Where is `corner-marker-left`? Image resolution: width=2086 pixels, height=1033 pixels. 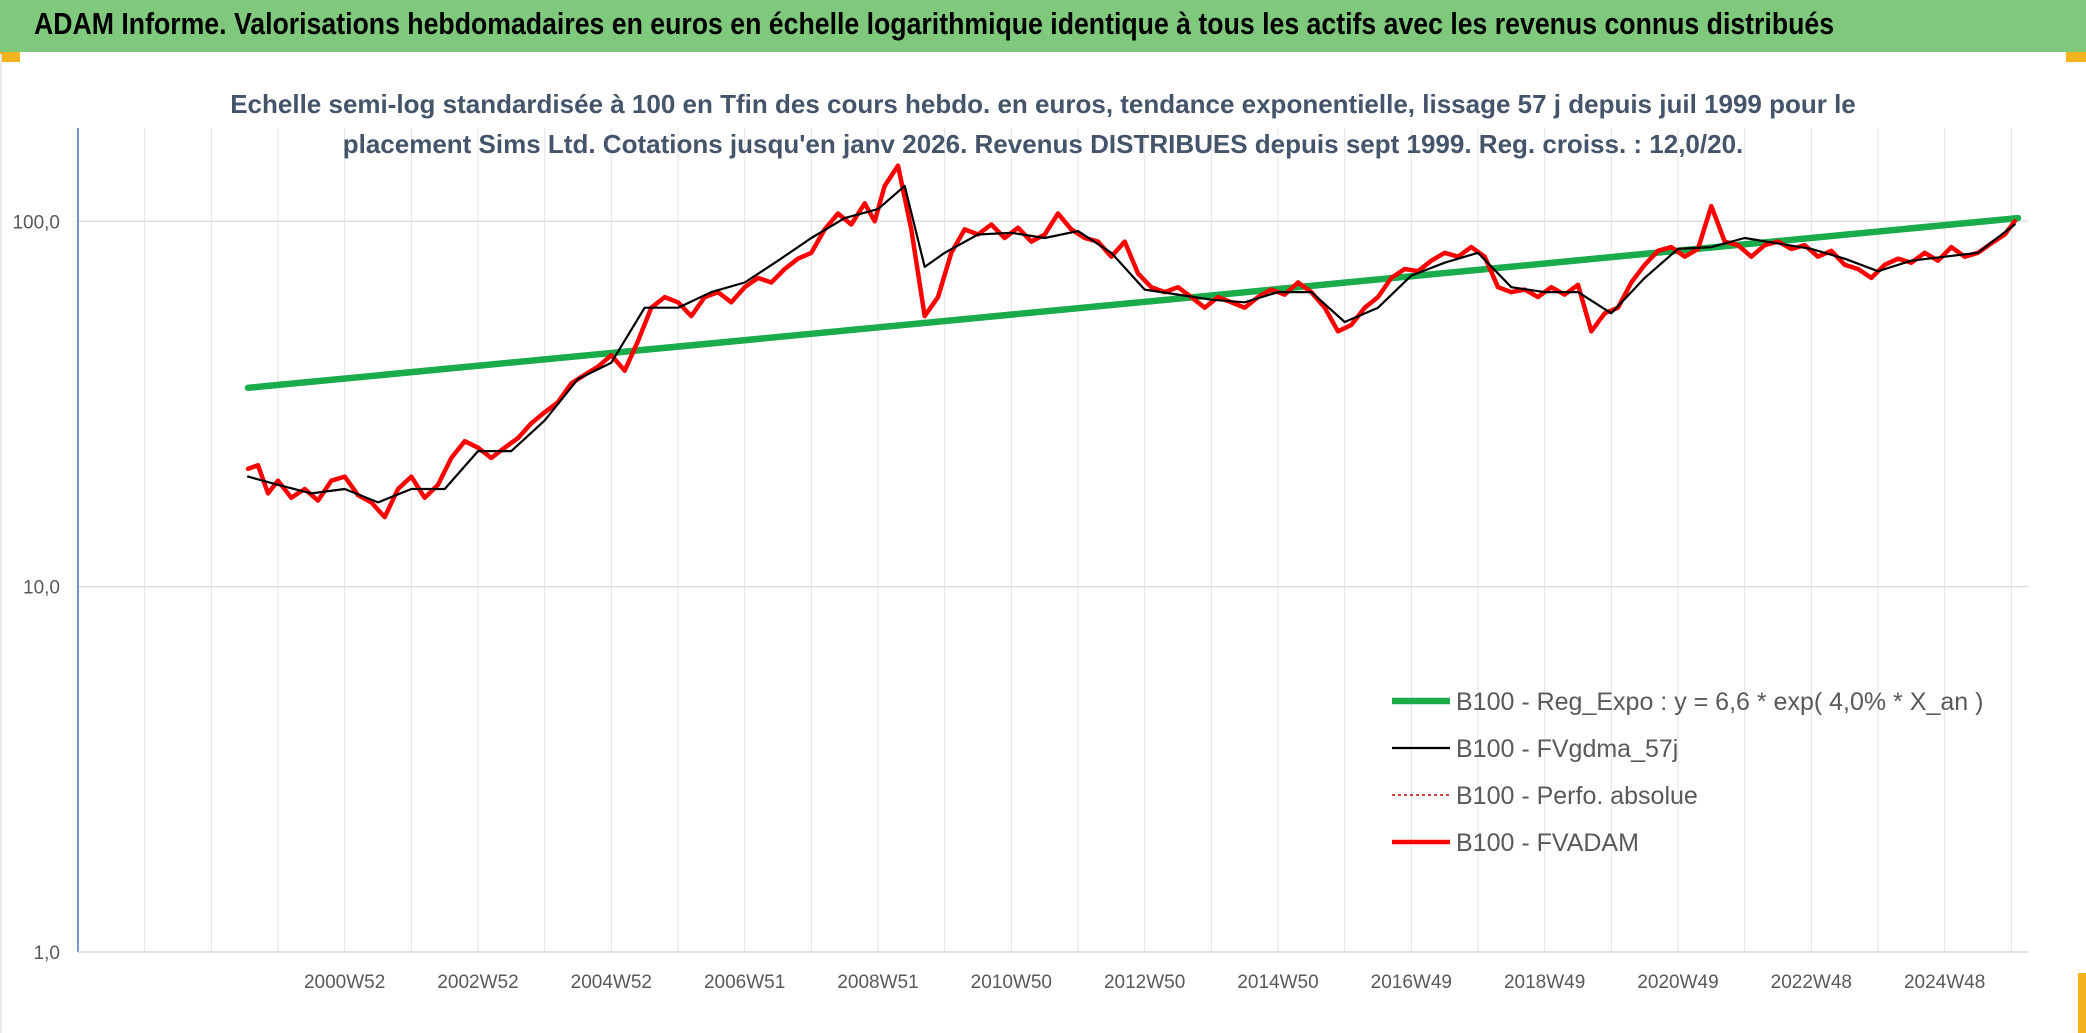
corner-marker-left is located at coordinates (10, 57).